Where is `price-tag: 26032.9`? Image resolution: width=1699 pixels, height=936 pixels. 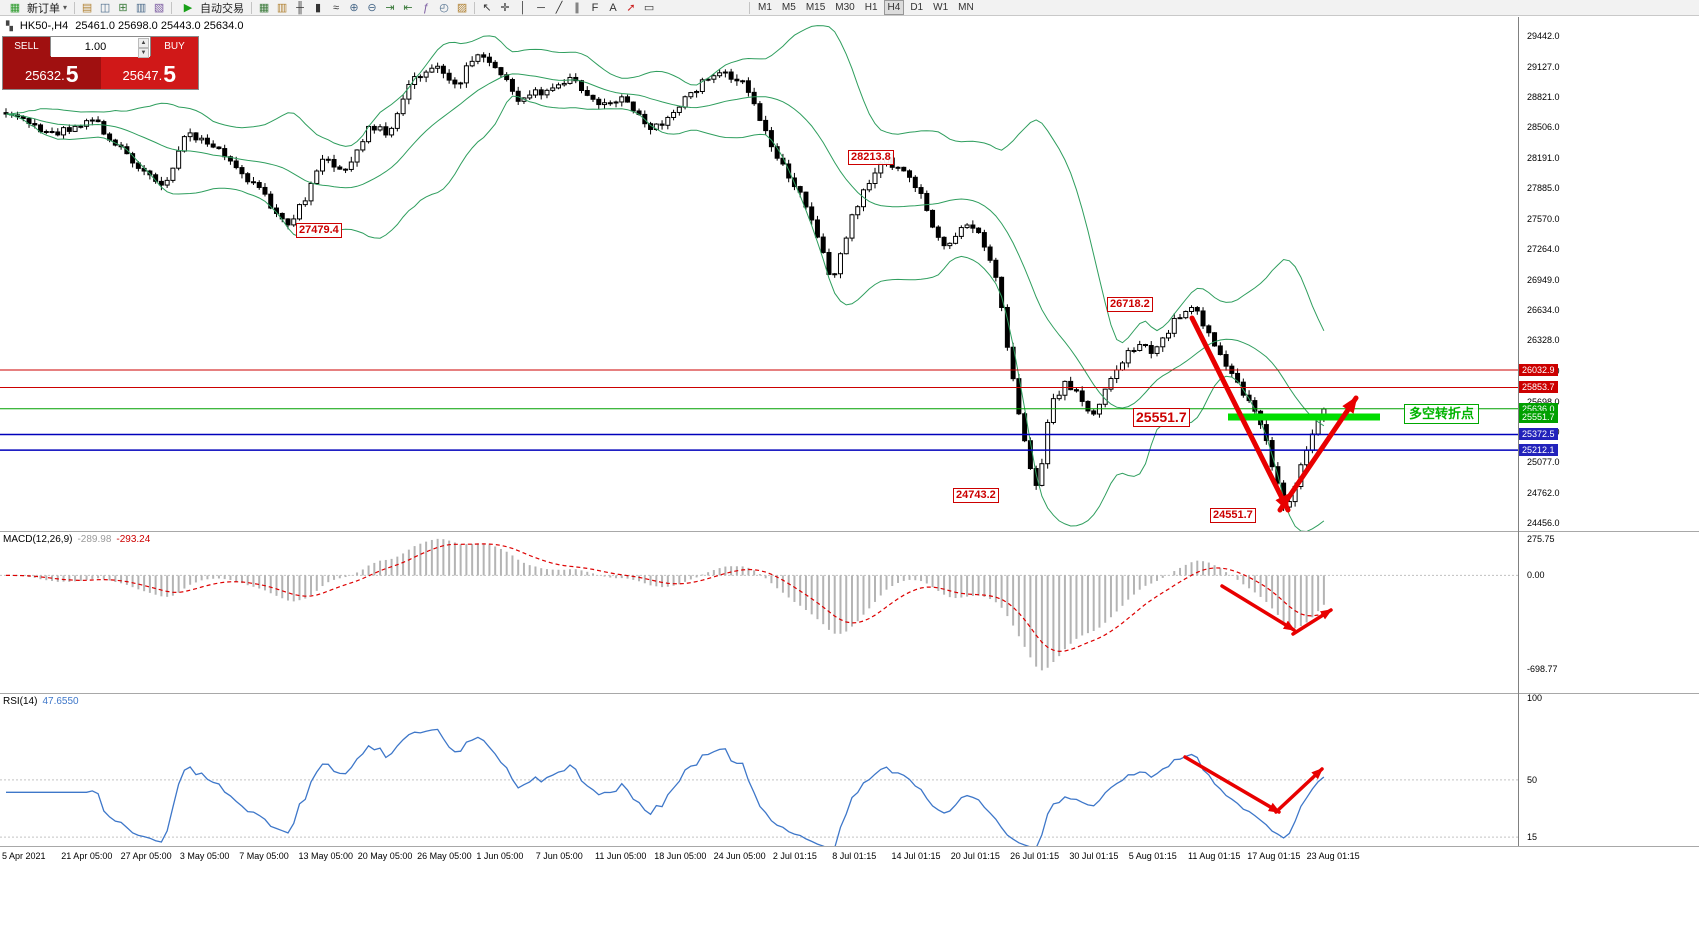
price-tag: 26032.9 is located at coordinates (1538, 369).